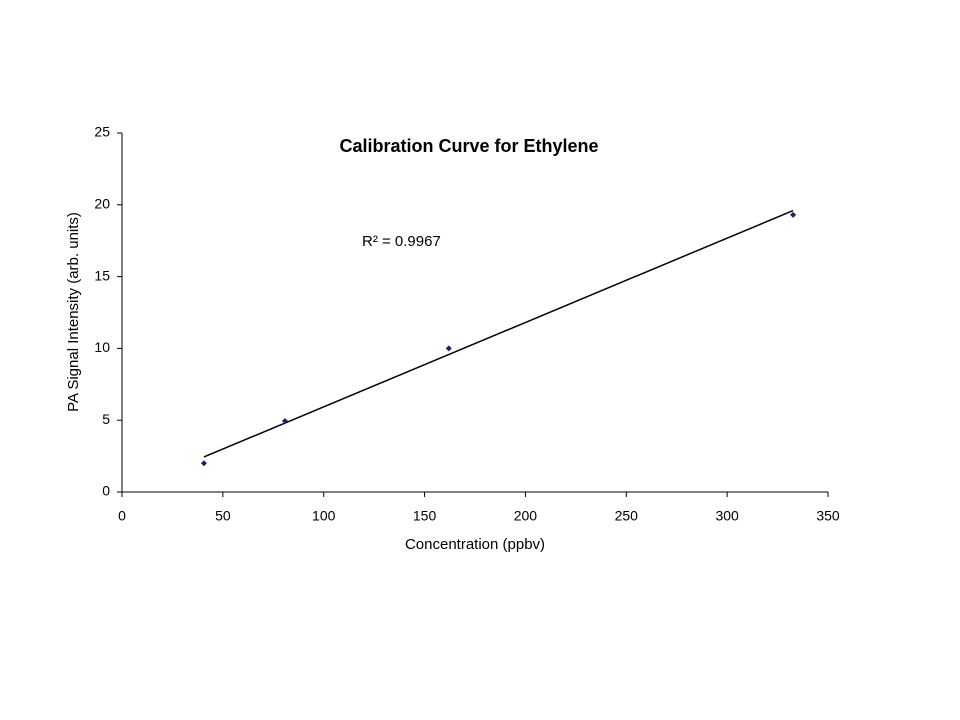 The width and height of the screenshot is (960, 720). Describe the element at coordinates (828, 516) in the screenshot. I see `x-tick-label: 350` at that location.